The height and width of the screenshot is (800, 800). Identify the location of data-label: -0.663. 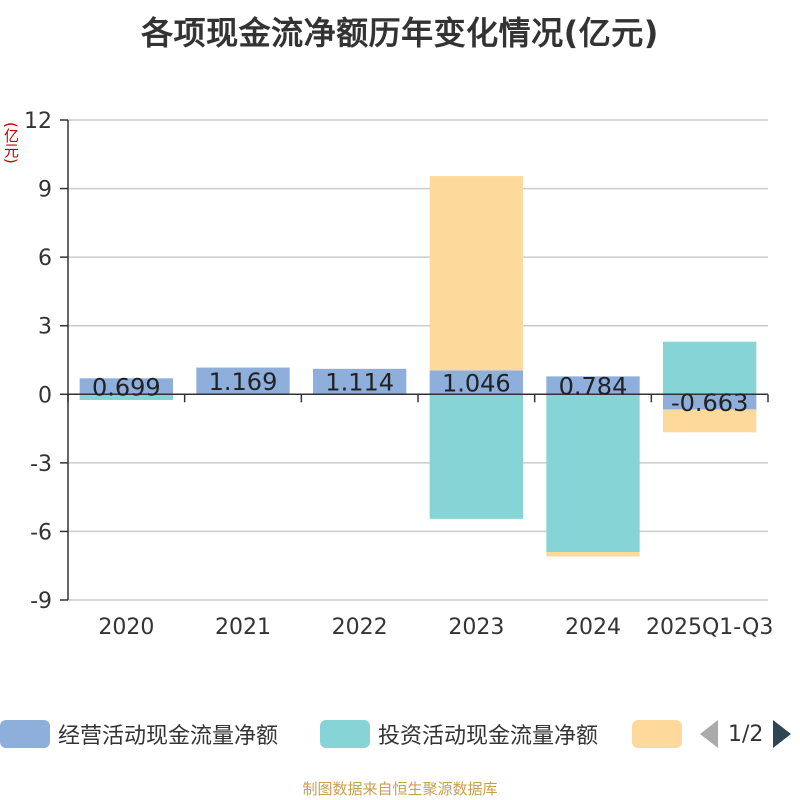
(709, 403).